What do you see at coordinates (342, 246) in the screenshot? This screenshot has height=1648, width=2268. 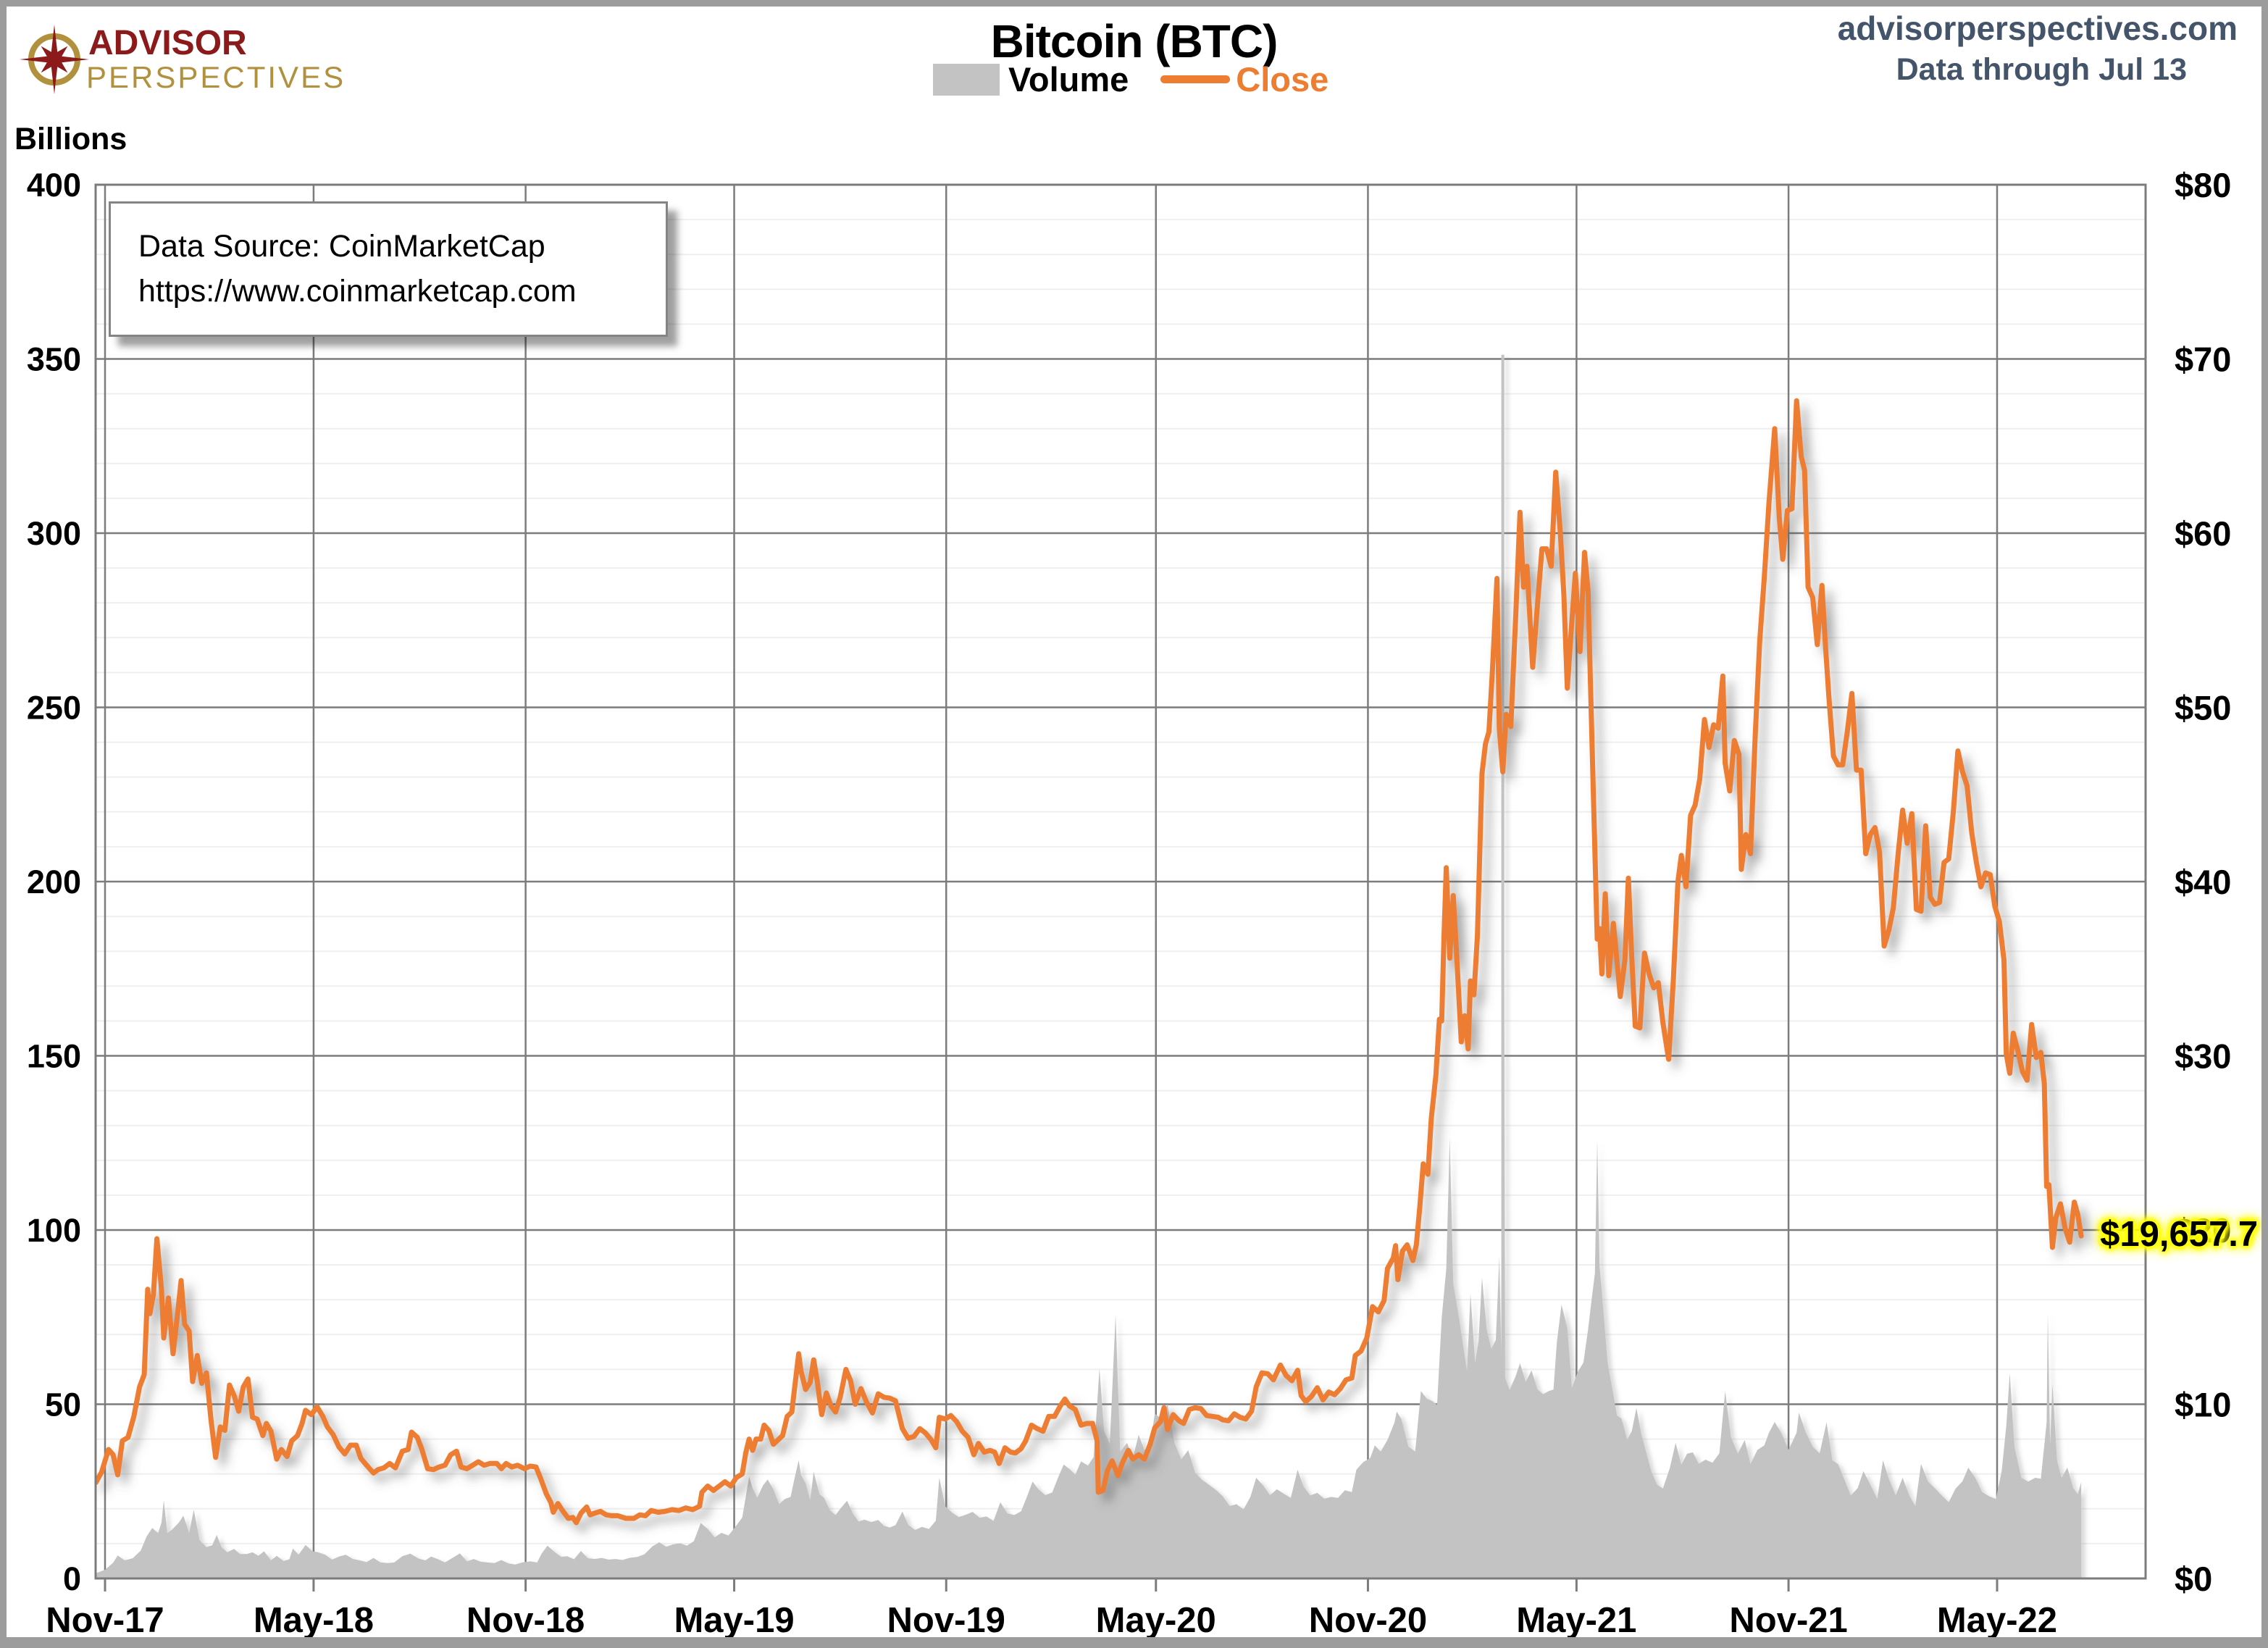 I see `data-source-line1: Data Source: CoinMarketCap` at bounding box center [342, 246].